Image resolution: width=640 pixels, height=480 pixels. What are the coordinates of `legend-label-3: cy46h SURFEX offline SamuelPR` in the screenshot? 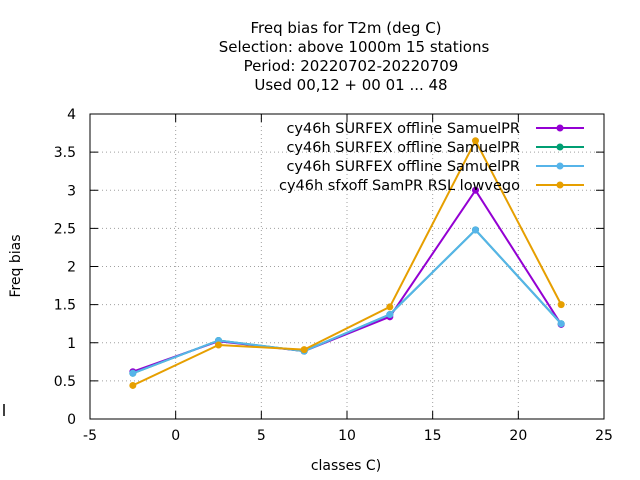 It's located at (403, 167).